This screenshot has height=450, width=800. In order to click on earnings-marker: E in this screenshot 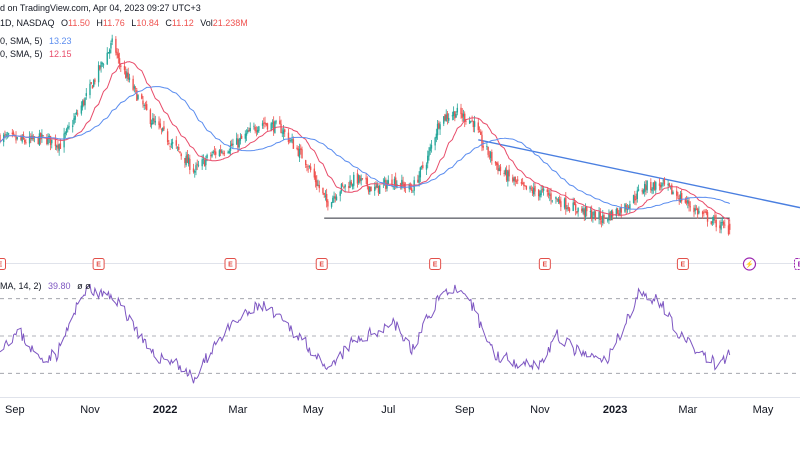, I will do `click(544, 264)`.